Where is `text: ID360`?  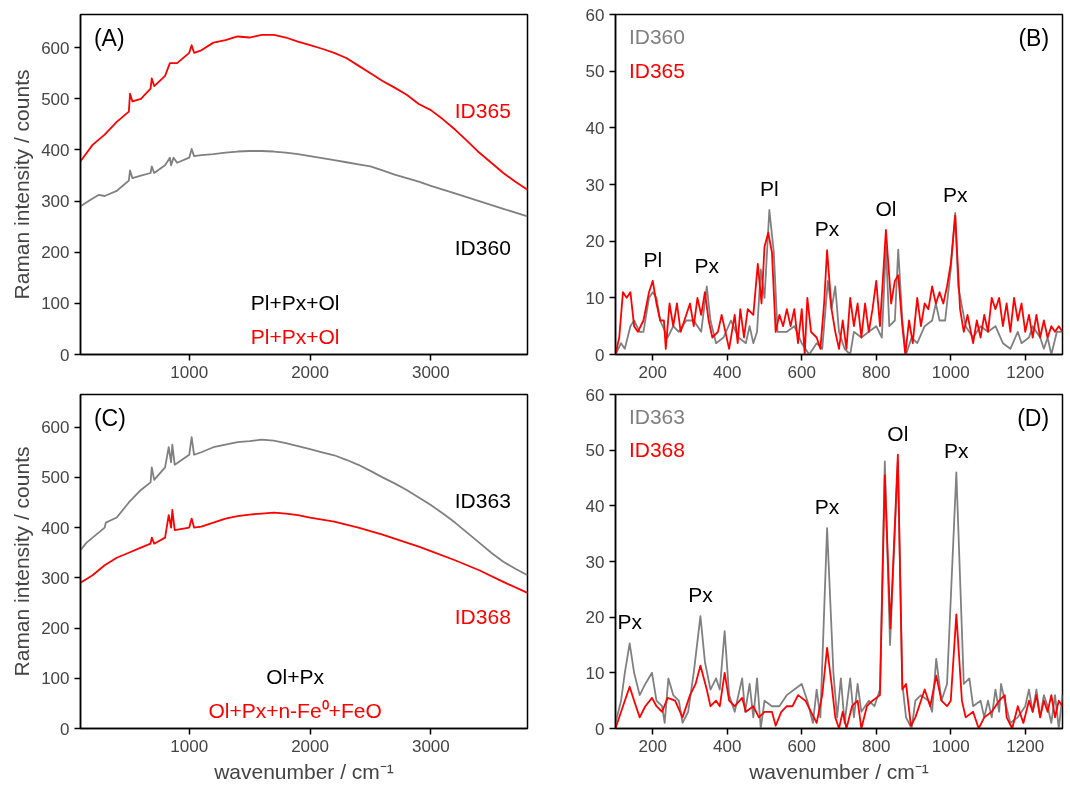
text: ID360 is located at coordinates (656, 36).